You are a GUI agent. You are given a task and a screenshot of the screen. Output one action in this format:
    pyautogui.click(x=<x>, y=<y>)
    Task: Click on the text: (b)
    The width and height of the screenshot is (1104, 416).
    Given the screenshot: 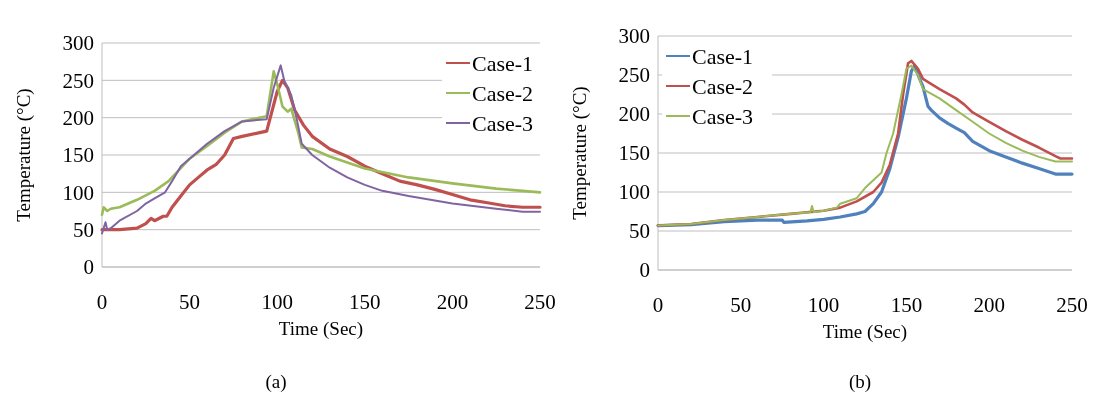 What is the action you would take?
    pyautogui.click(x=860, y=382)
    